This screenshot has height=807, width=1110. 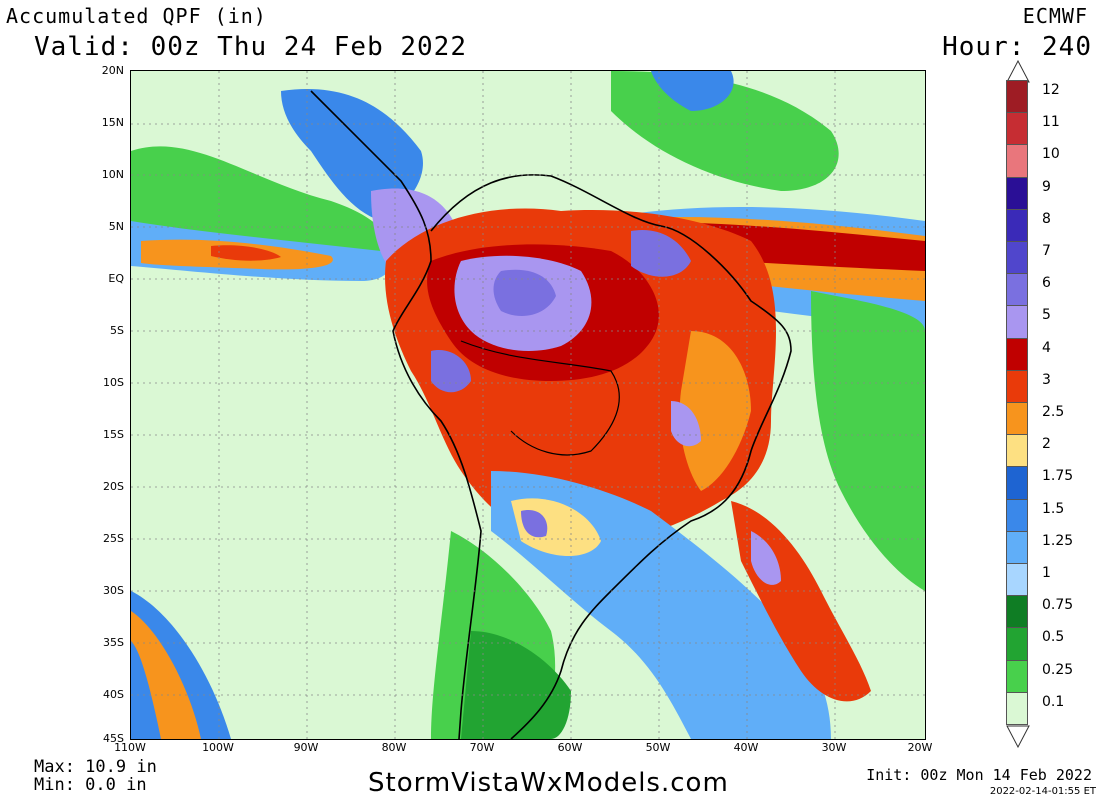 What do you see at coordinates (394, 747) in the screenshot?
I see `lon-label-80w: 80W` at bounding box center [394, 747].